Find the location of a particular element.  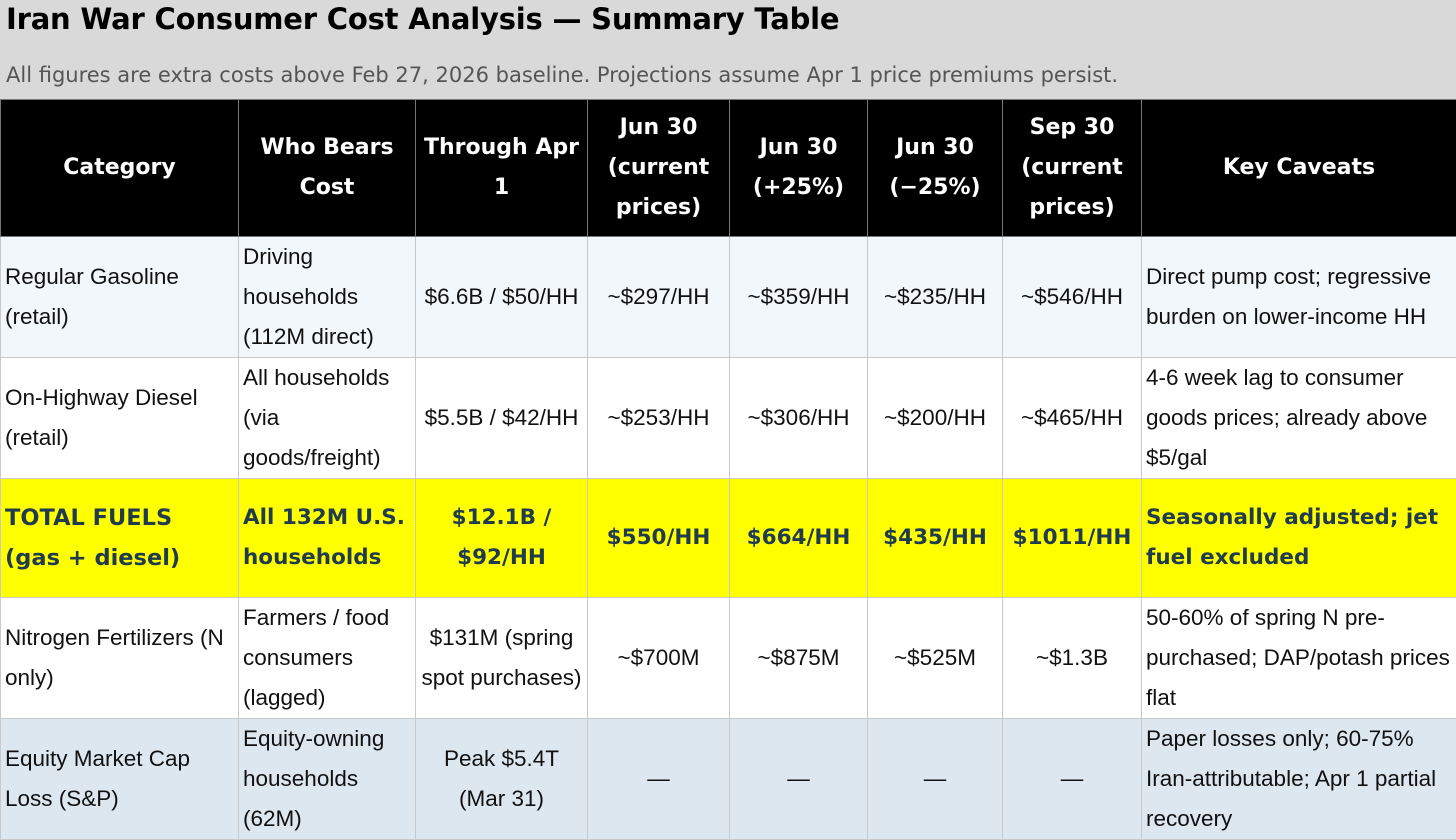

cell-jun-30-plus-25: ~$875M is located at coordinates (799, 658).